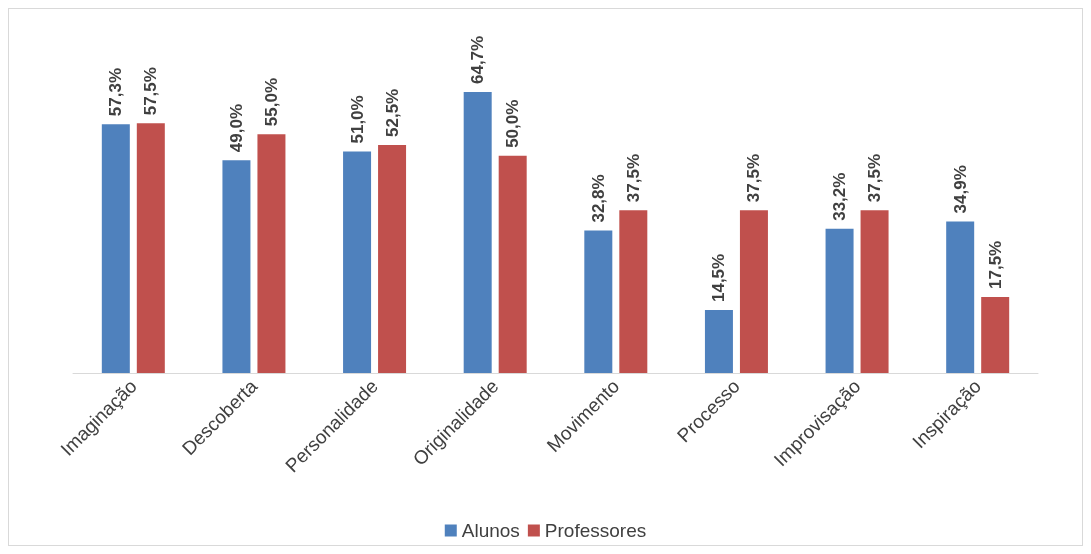 This screenshot has width=1091, height=554. I want to click on data-label: 32,8%, so click(598, 198).